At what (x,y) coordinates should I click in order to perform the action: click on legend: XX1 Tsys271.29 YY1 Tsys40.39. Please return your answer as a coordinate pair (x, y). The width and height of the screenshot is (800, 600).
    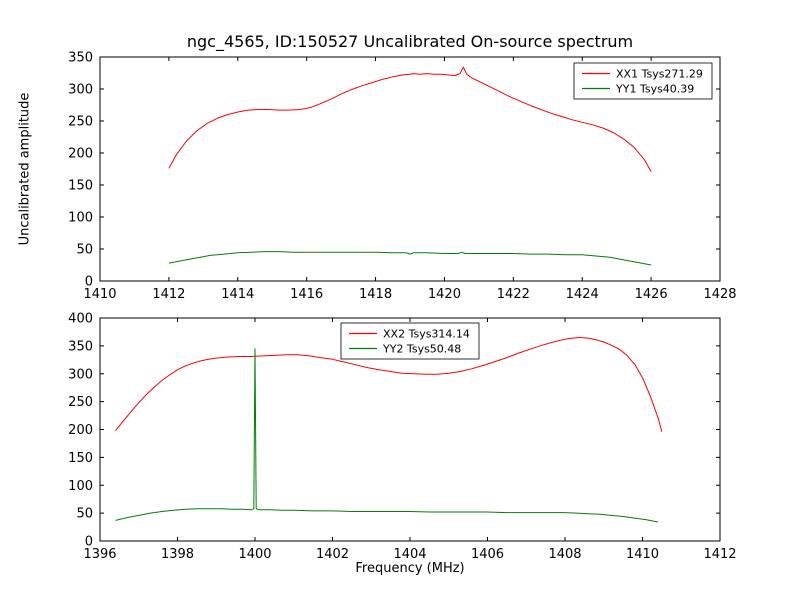
    Looking at the image, I should click on (643, 81).